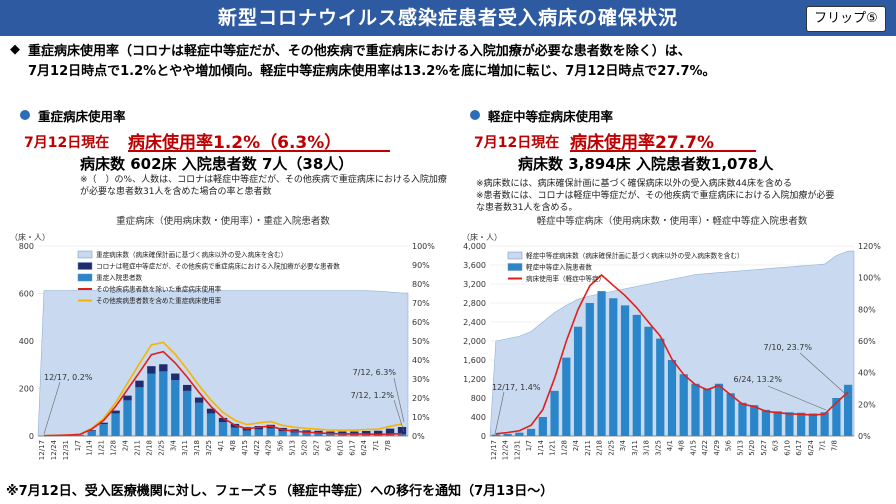  What do you see at coordinates (217, 164) in the screenshot?
I see `left-beds-label: 病床数 602床 入院患者数 7人（38人）` at bounding box center [217, 164].